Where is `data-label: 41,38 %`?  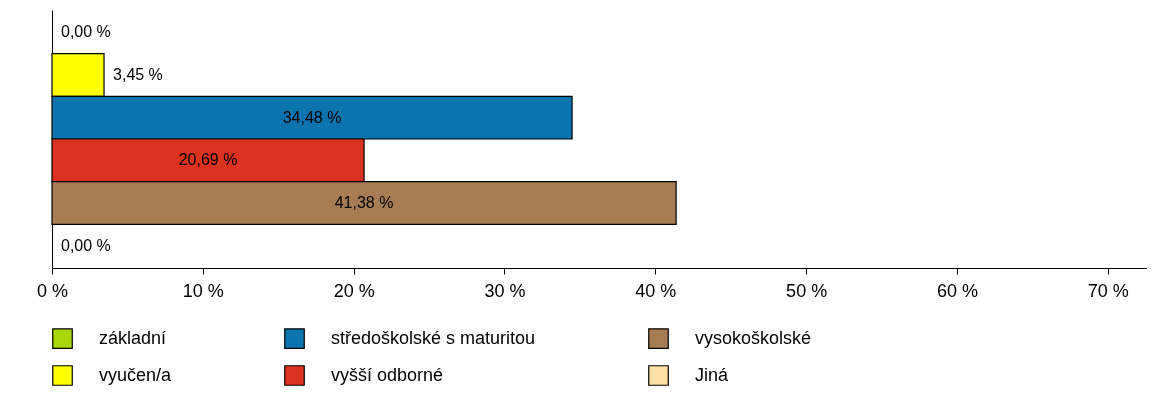 data-label: 41,38 % is located at coordinates (364, 203).